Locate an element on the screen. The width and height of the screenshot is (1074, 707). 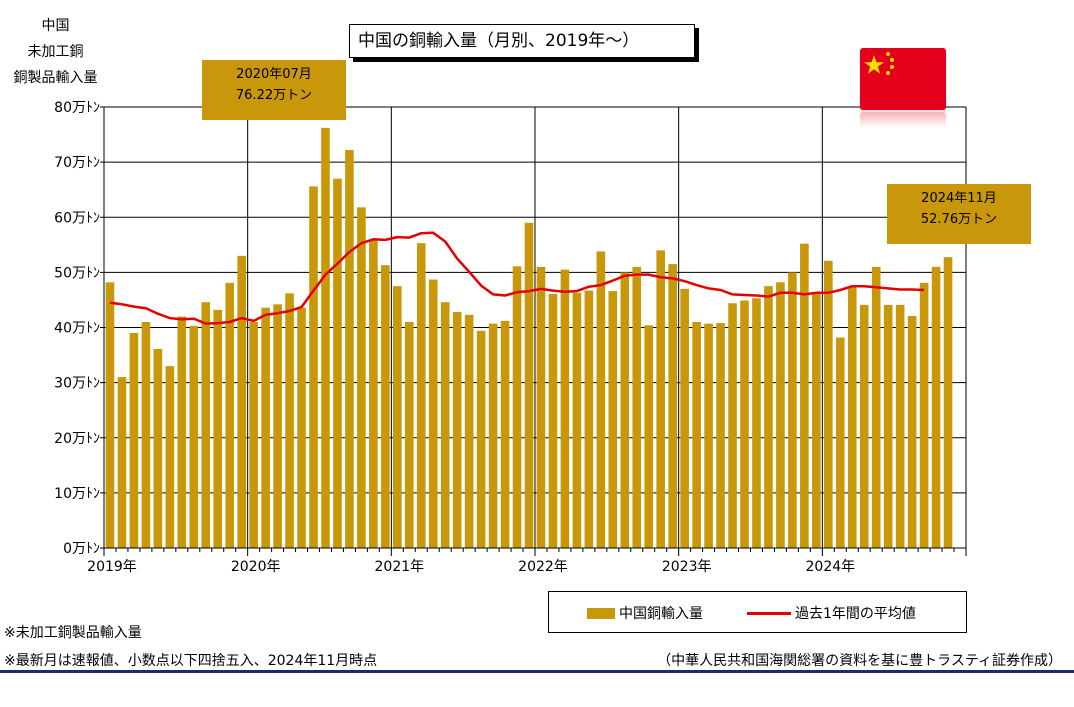
y-tick-label: 50万ﾄﾝ is located at coordinates (77, 273).